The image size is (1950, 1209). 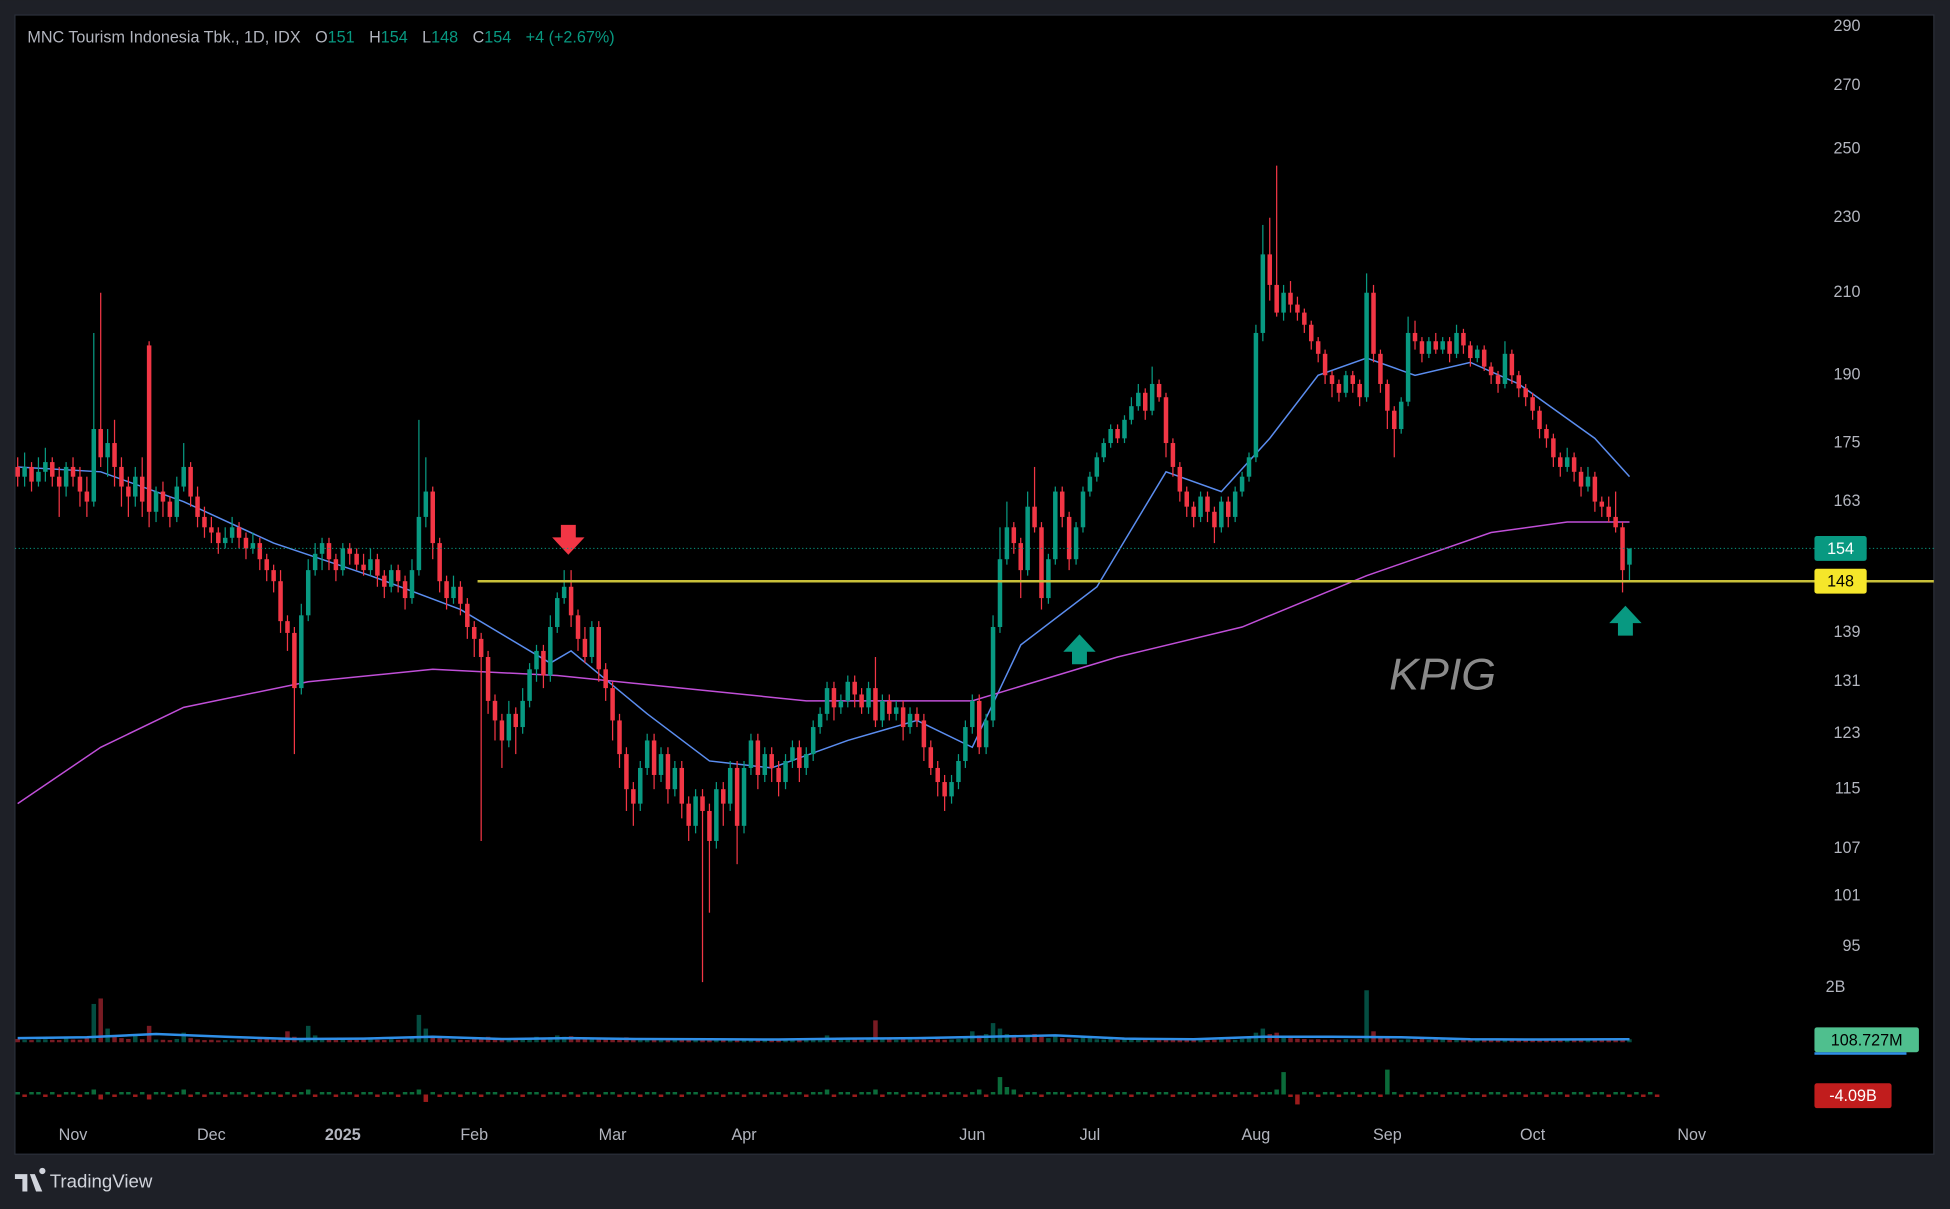 What do you see at coordinates (1851, 946) in the screenshot?
I see `y-tick-label: 95` at bounding box center [1851, 946].